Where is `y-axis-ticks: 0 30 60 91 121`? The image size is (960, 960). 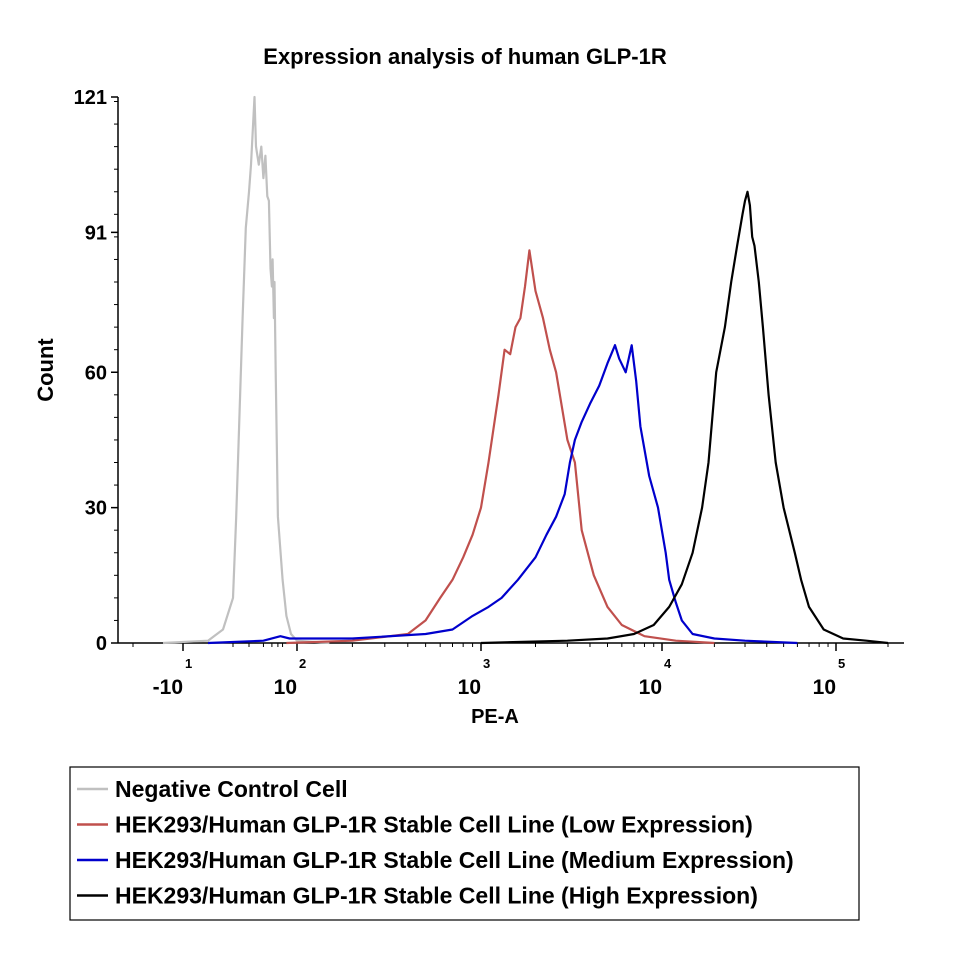 y-axis-ticks: 0 30 60 91 121 is located at coordinates (96, 371).